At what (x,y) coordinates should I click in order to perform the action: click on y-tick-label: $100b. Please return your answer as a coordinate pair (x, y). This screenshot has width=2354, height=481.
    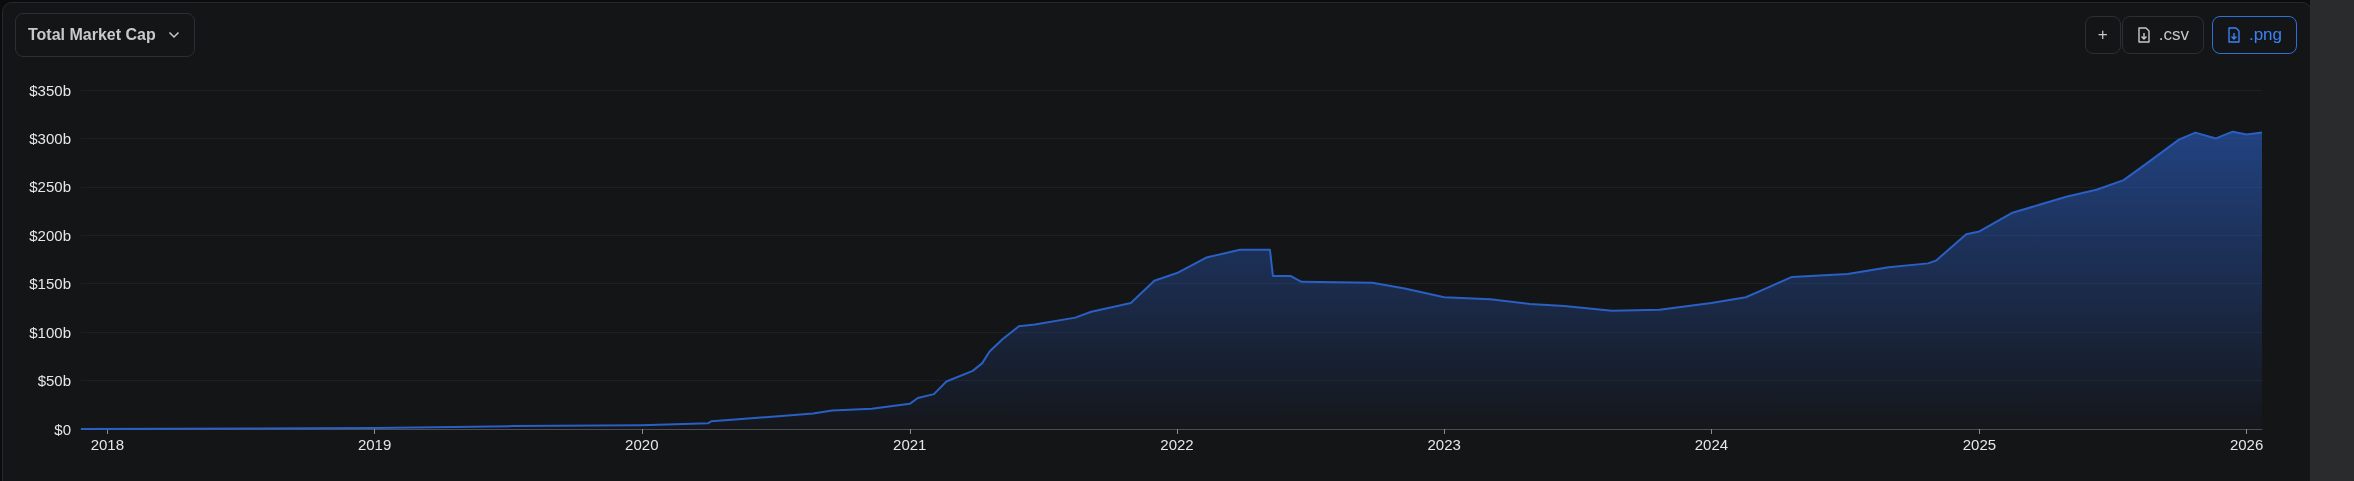
    Looking at the image, I should click on (50, 332).